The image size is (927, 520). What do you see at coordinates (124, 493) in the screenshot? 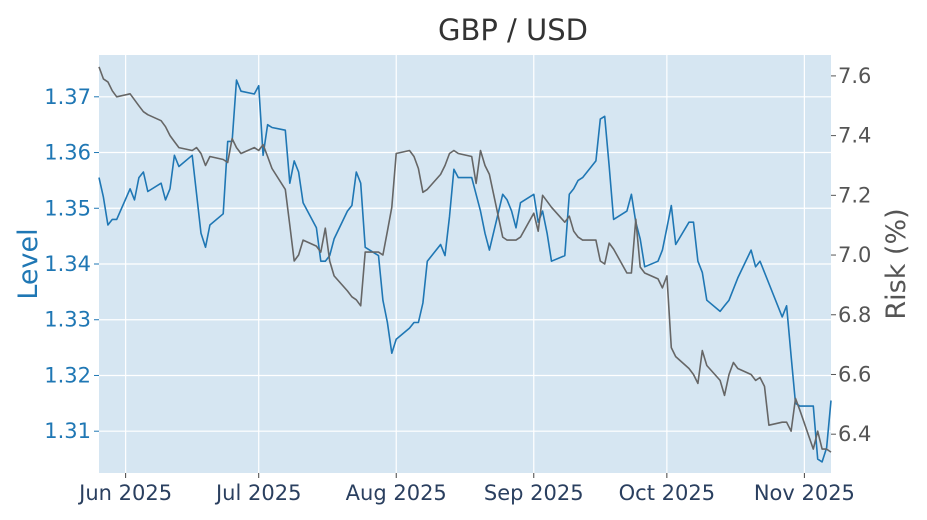
I see `x-tick-label: Jun 2025` at bounding box center [124, 493].